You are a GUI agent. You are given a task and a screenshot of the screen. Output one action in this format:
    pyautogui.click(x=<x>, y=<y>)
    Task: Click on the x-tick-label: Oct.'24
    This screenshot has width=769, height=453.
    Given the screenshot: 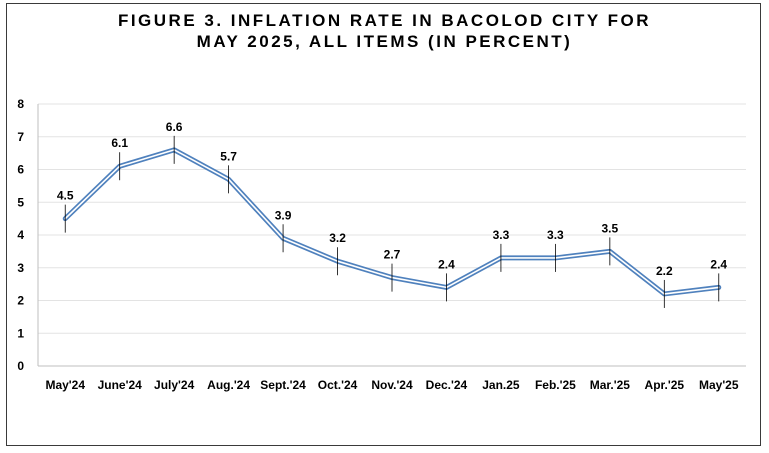 What is the action you would take?
    pyautogui.click(x=338, y=385)
    